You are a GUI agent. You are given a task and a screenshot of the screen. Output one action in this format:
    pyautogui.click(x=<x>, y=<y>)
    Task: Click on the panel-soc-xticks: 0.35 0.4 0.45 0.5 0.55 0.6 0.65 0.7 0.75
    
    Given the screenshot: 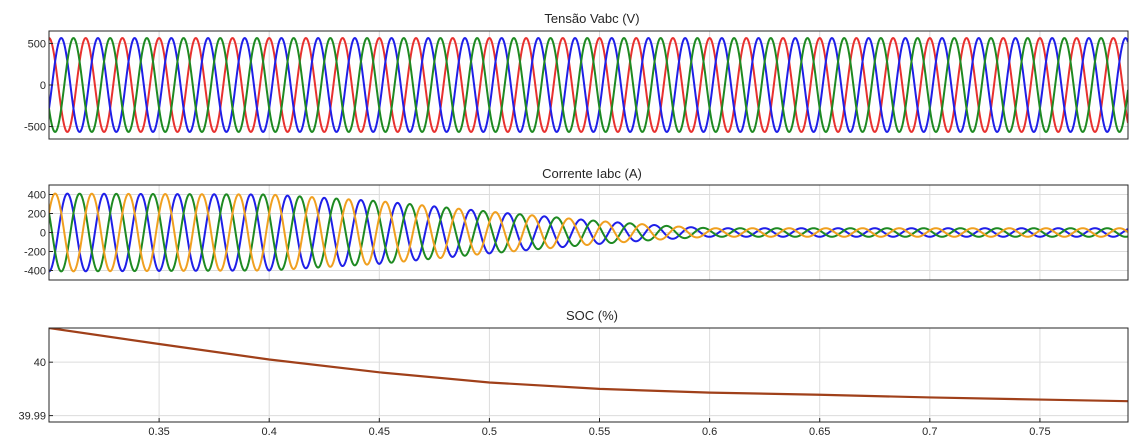 What is the action you would take?
    pyautogui.click(x=599, y=427)
    